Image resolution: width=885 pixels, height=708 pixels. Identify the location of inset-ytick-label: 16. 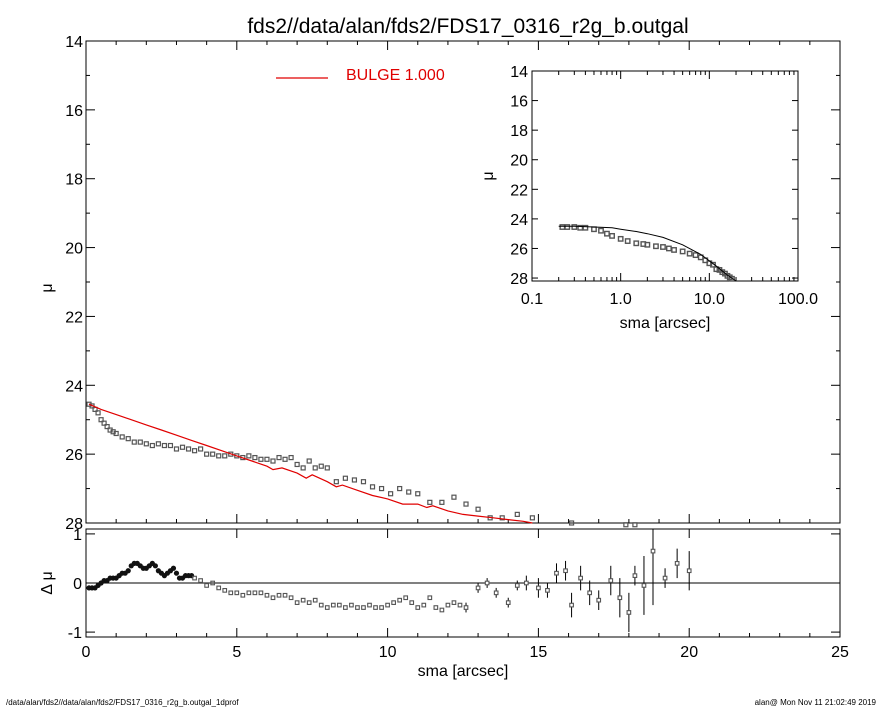
(519, 102).